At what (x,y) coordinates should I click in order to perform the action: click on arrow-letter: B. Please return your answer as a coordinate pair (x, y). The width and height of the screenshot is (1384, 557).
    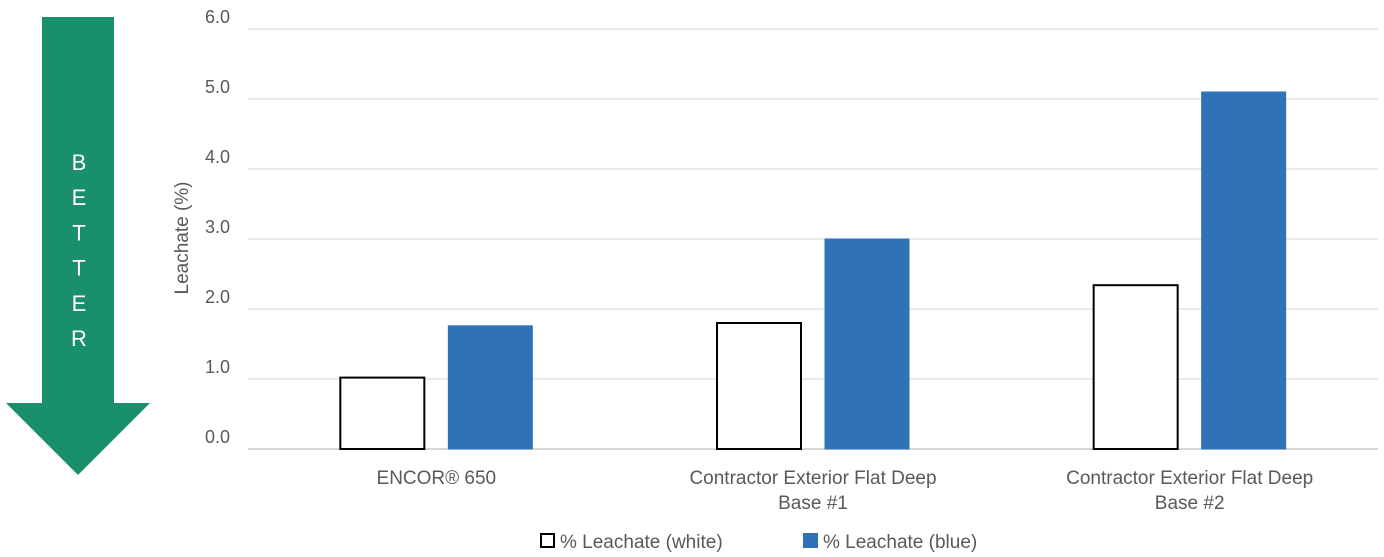
    Looking at the image, I should click on (79, 162).